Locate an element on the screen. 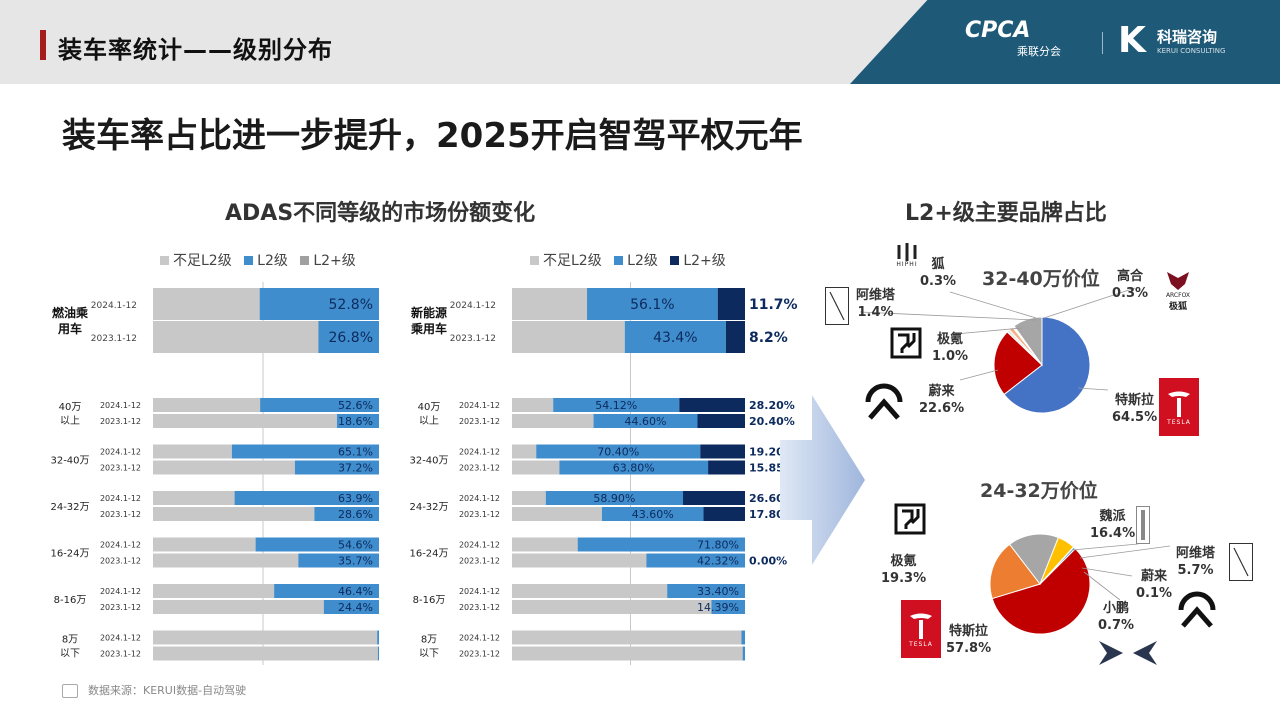  avatr-logo-icon is located at coordinates (837, 306).